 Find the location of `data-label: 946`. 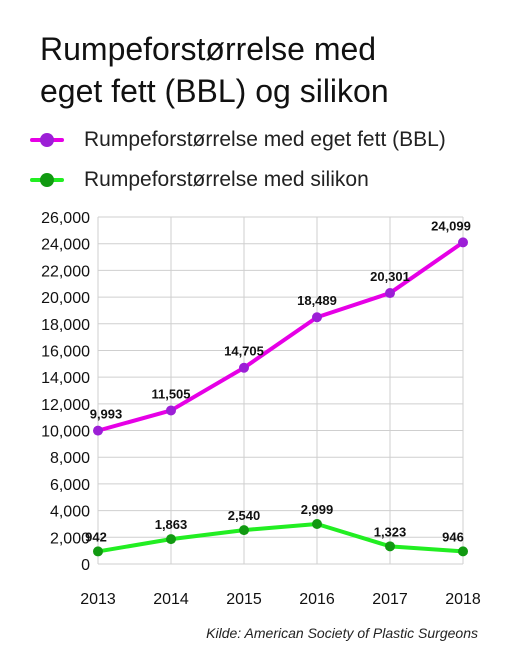

data-label: 946 is located at coordinates (453, 536).